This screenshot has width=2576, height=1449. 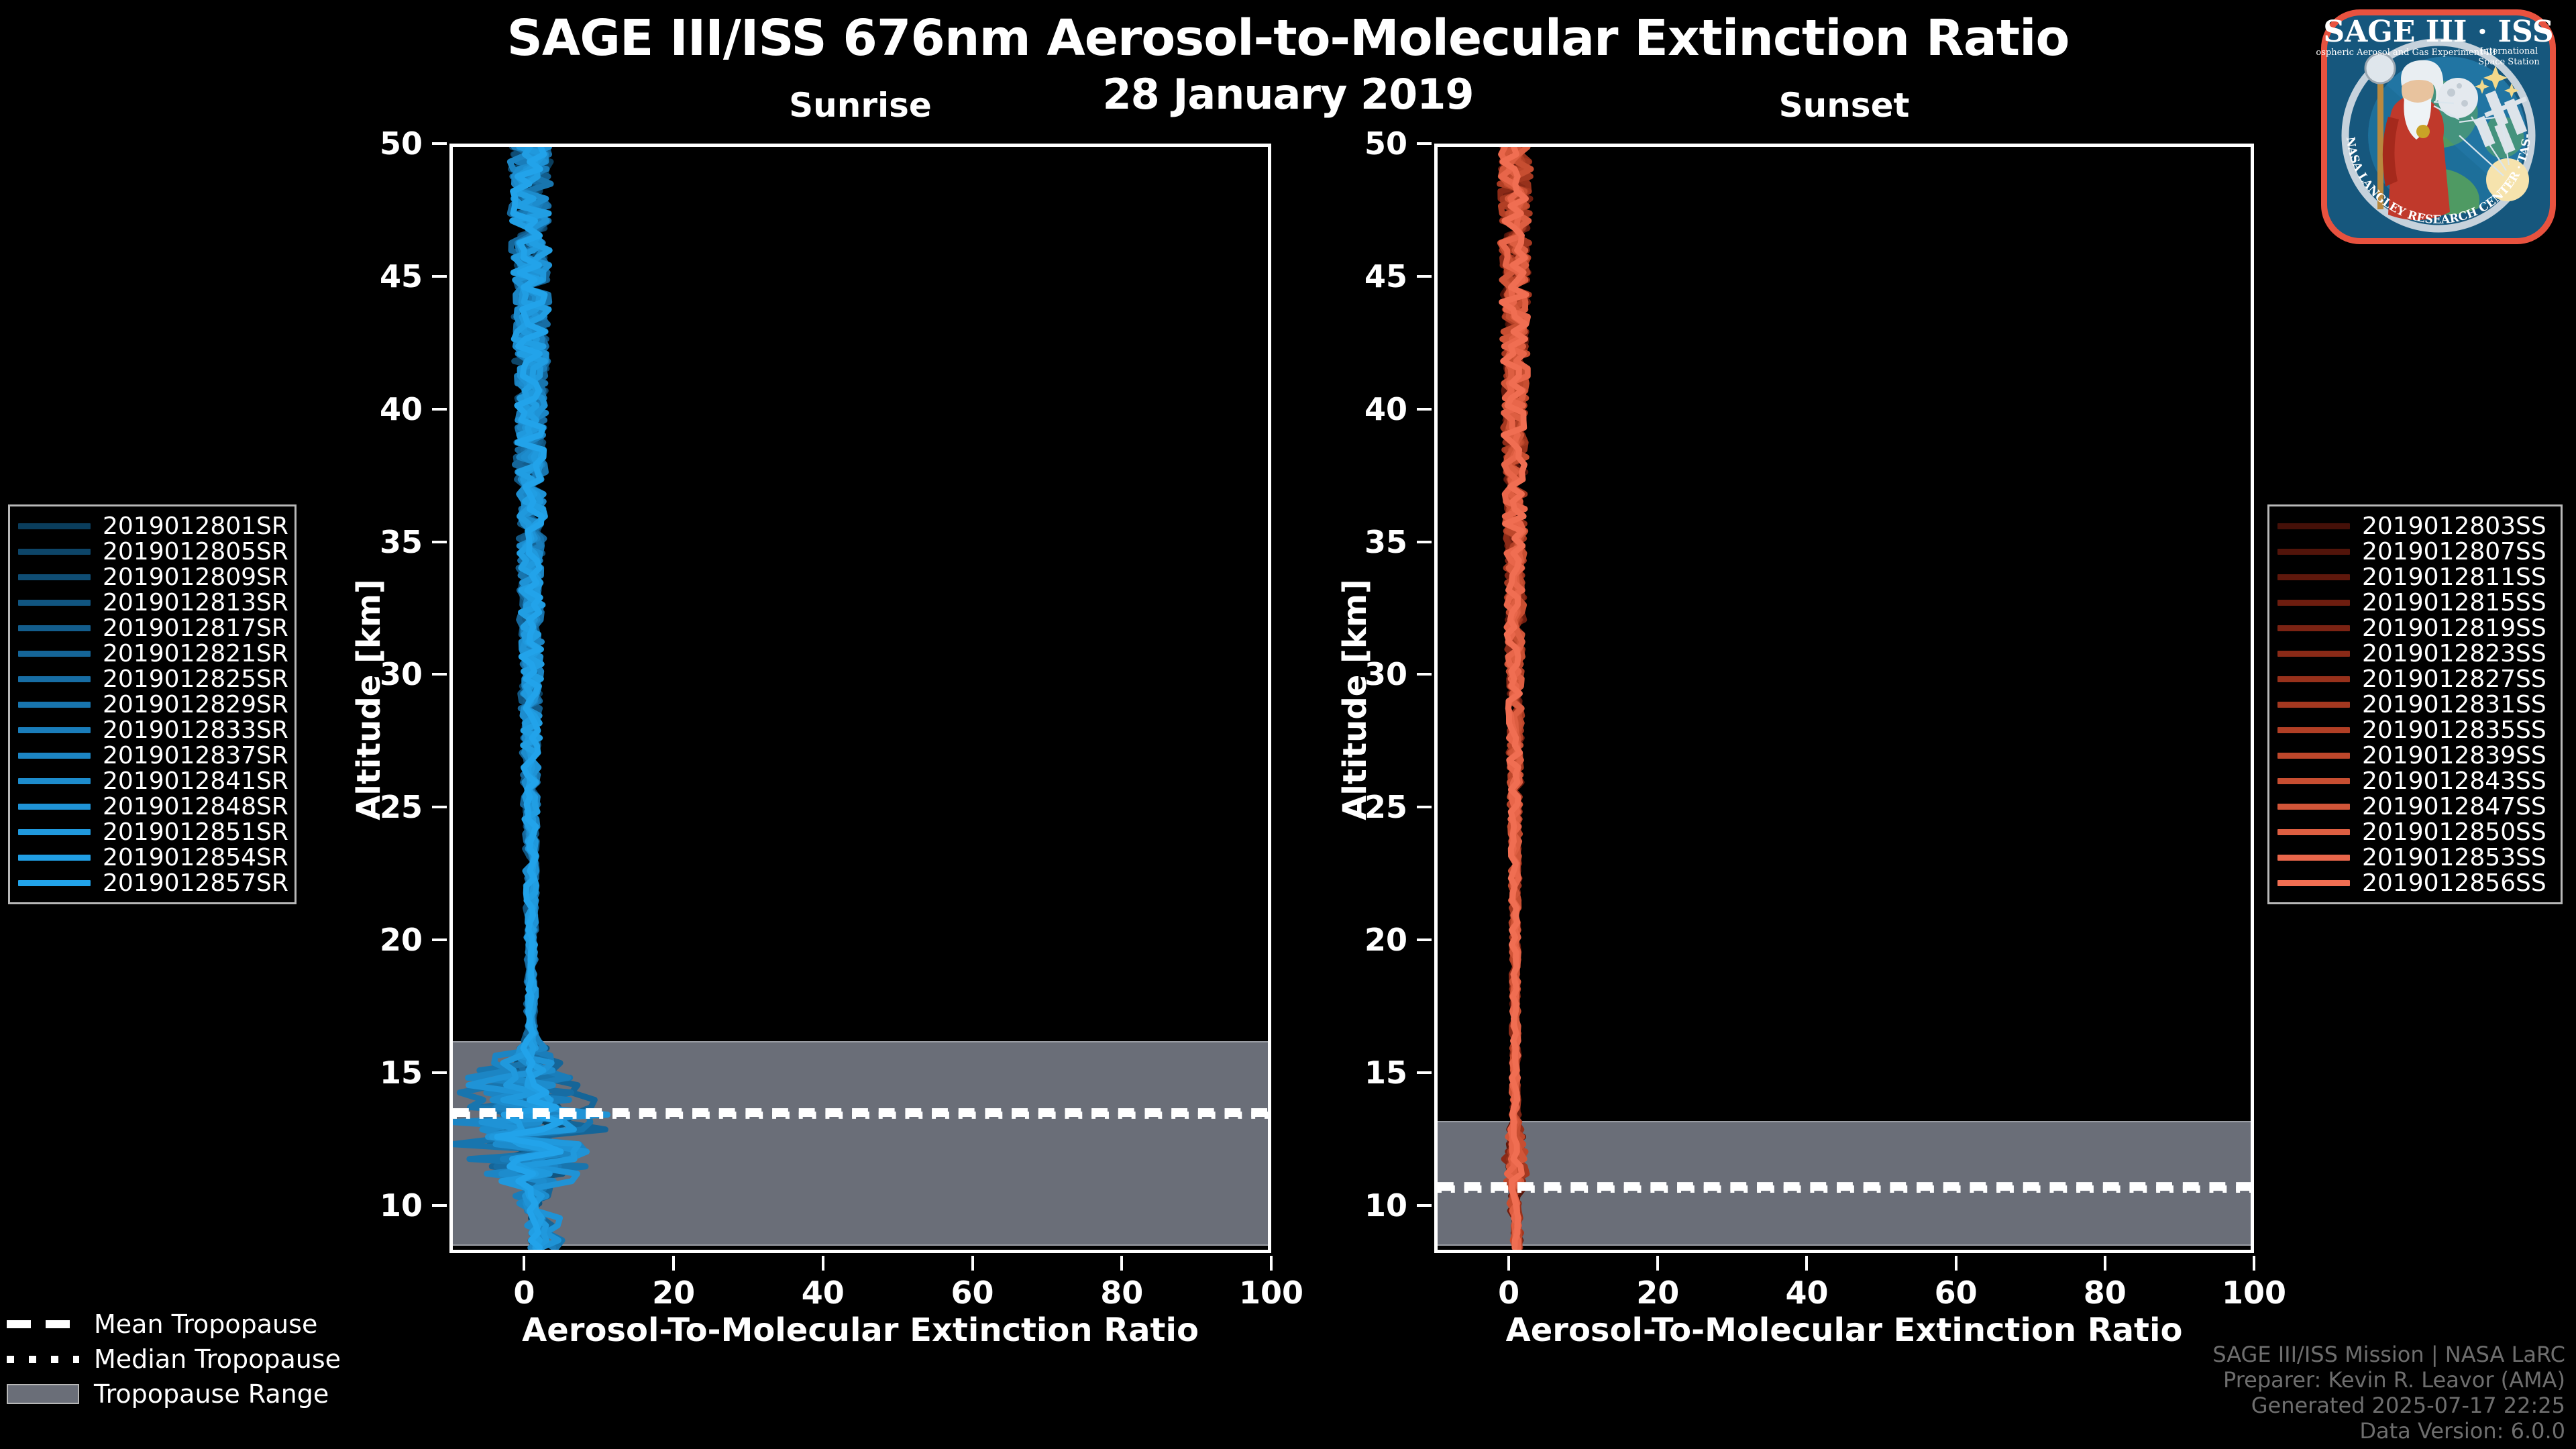 I want to click on legend-item: 2019012851SR, so click(x=153, y=832).